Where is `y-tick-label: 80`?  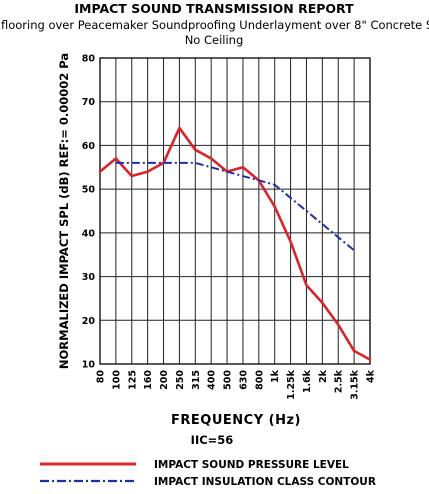
y-tick-label: 80 is located at coordinates (89, 59).